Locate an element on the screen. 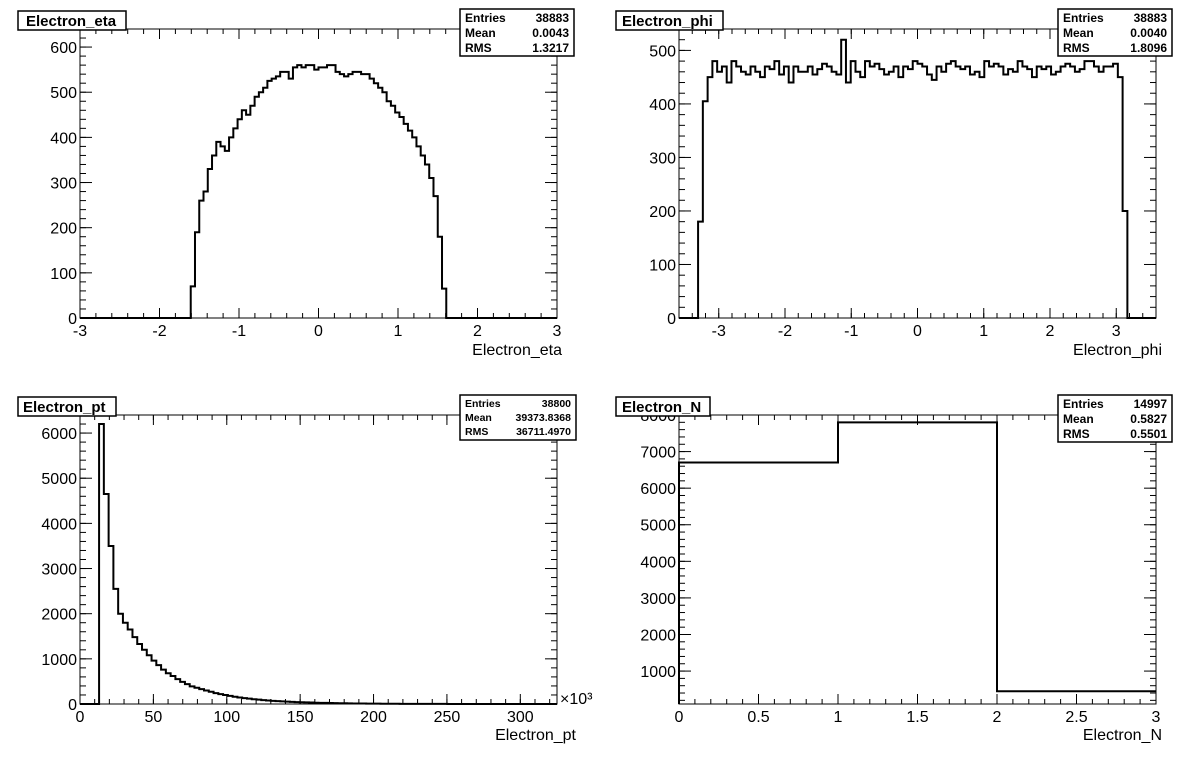 The image size is (1196, 772). title-box-eta is located at coordinates (72, 20).